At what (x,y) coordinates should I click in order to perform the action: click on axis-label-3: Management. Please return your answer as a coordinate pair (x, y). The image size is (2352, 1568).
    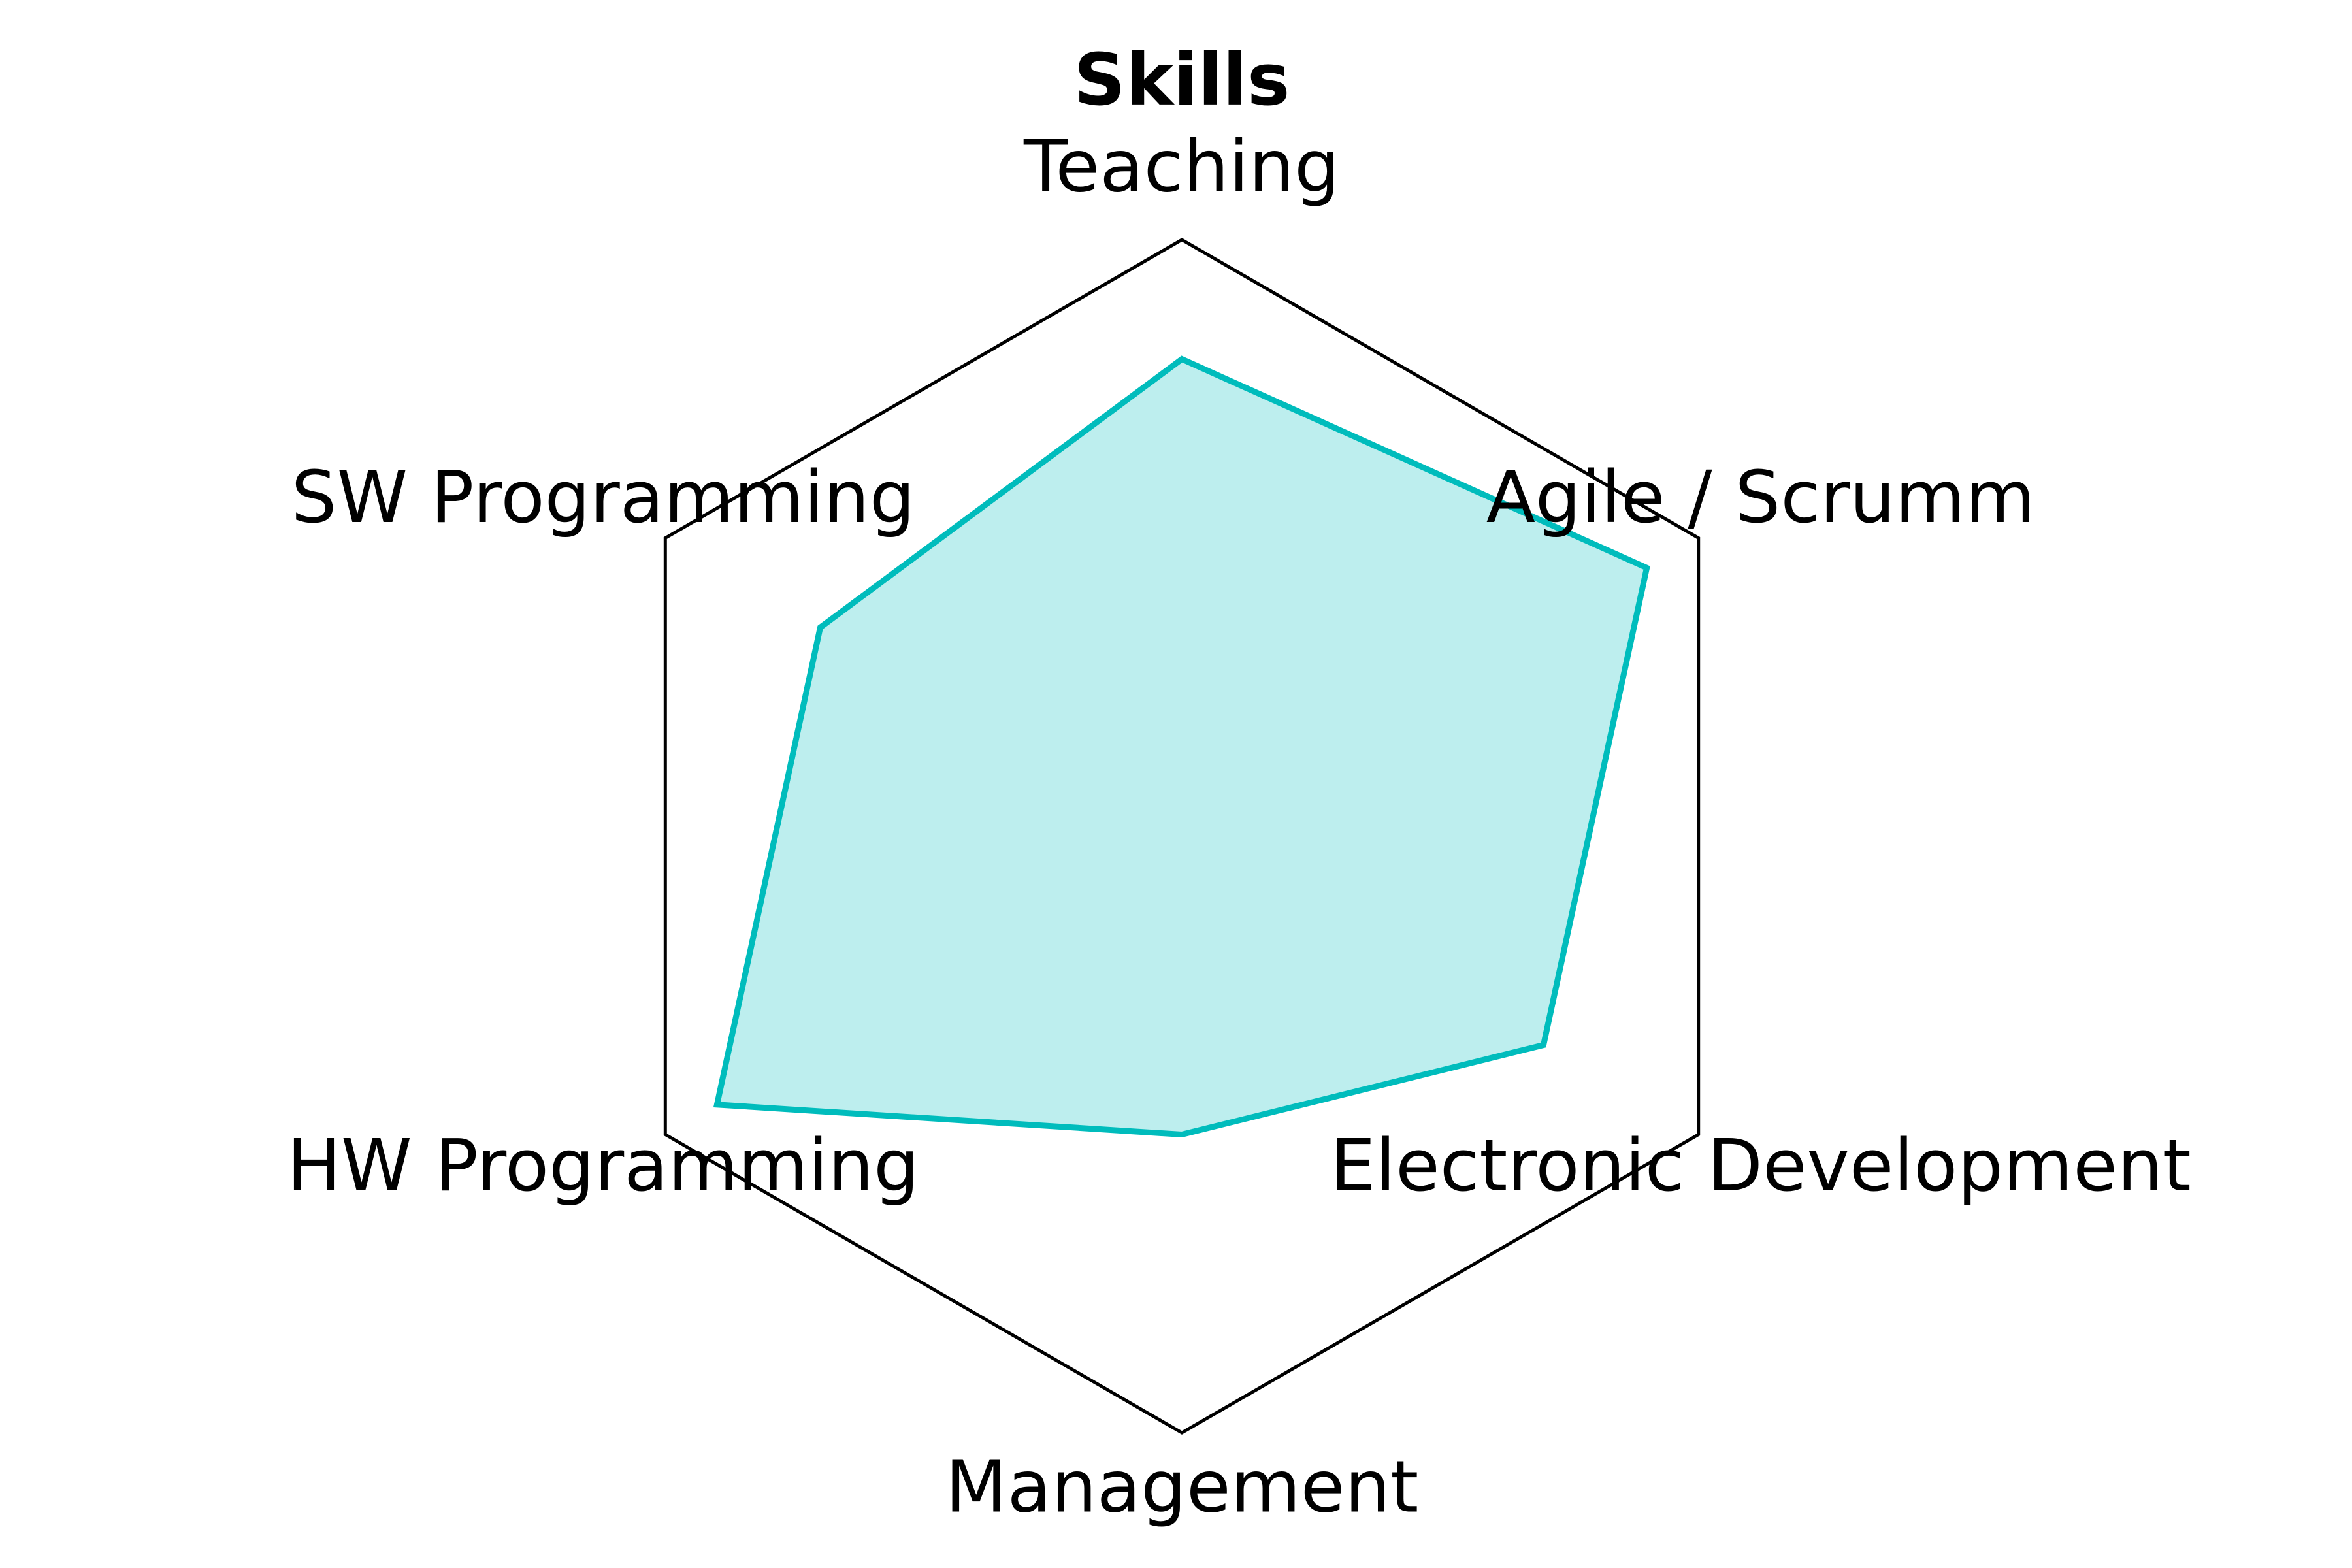
    Looking at the image, I should click on (1182, 1486).